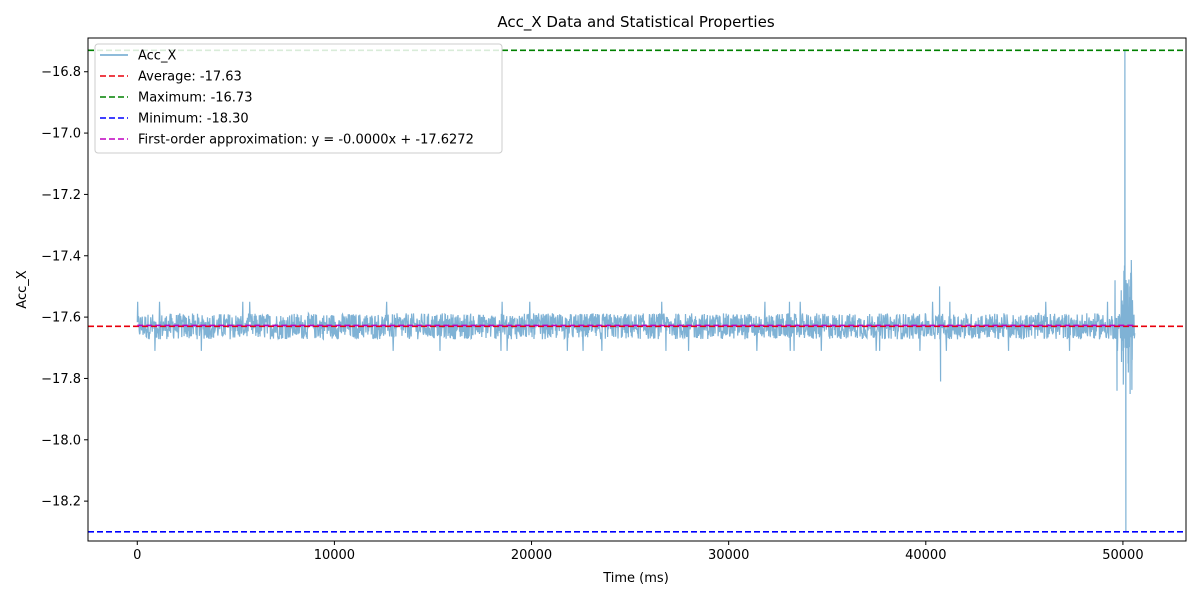  Describe the element at coordinates (638, 552) in the screenshot. I see `x-axis: 0 10000 20000 30000 40000 50000` at that location.